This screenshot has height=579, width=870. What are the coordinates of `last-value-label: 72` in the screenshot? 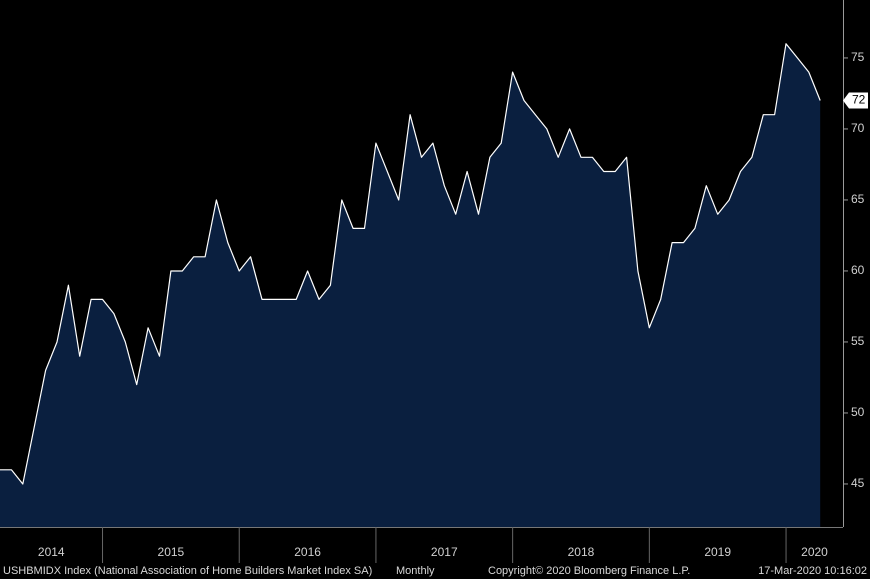 It's located at (859, 100).